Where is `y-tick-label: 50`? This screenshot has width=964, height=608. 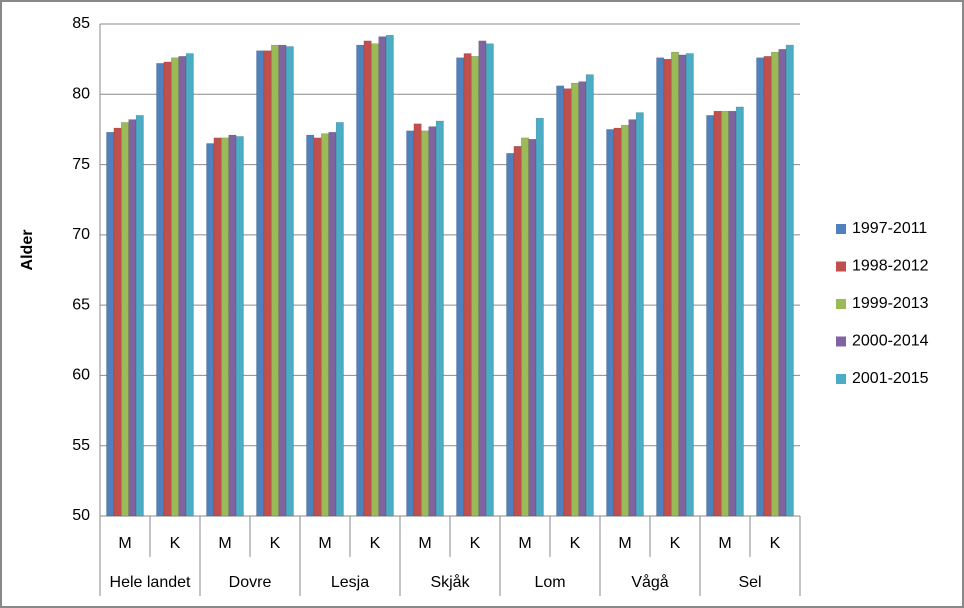
y-tick-label: 50 is located at coordinates (81, 515).